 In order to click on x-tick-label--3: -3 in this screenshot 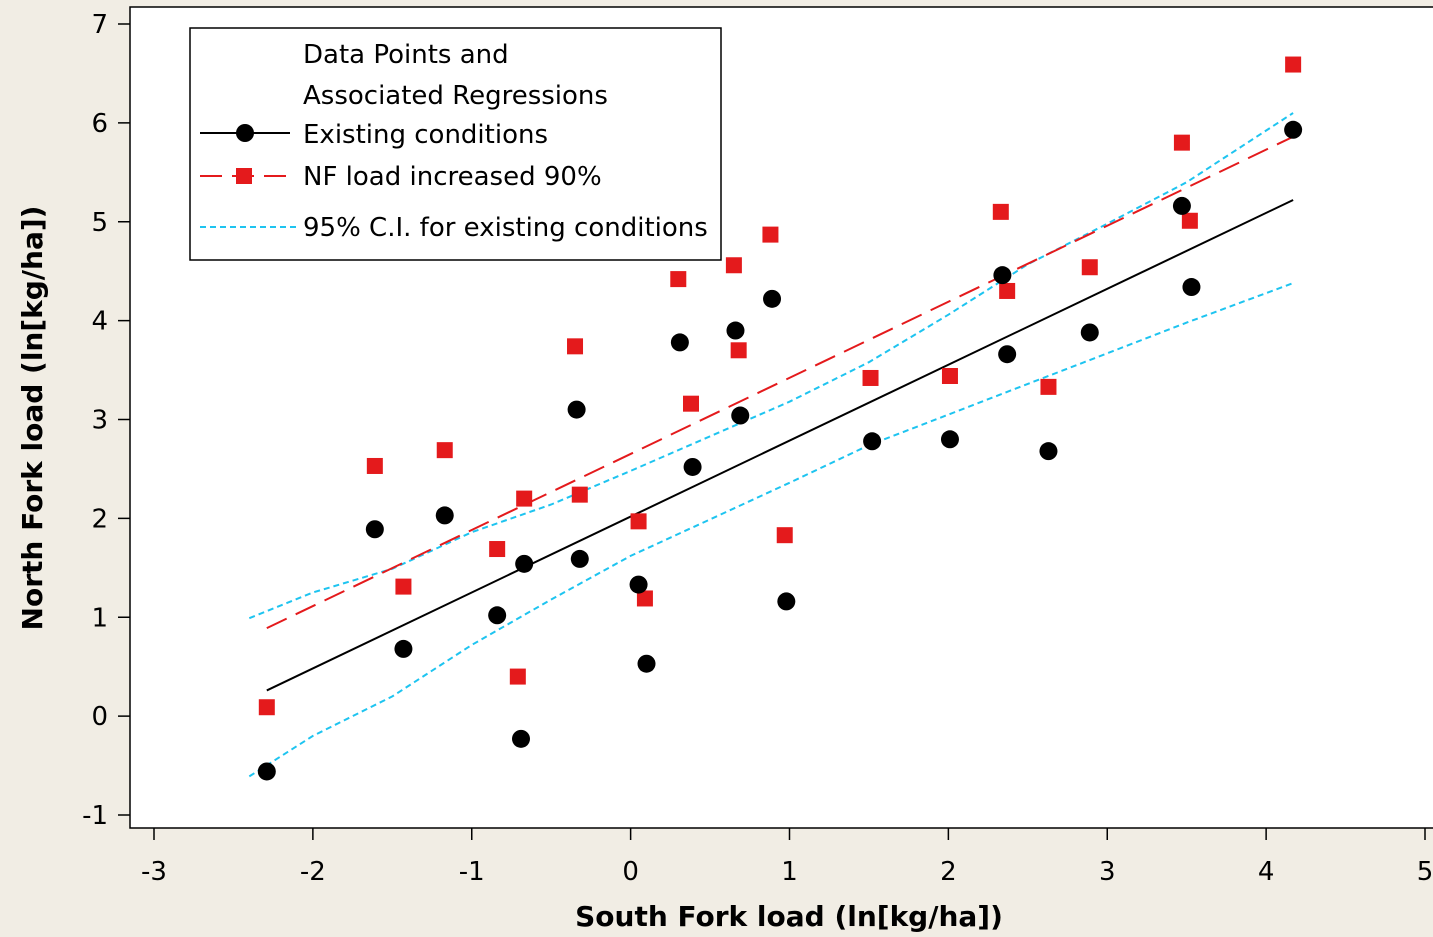, I will do `click(154, 872)`.